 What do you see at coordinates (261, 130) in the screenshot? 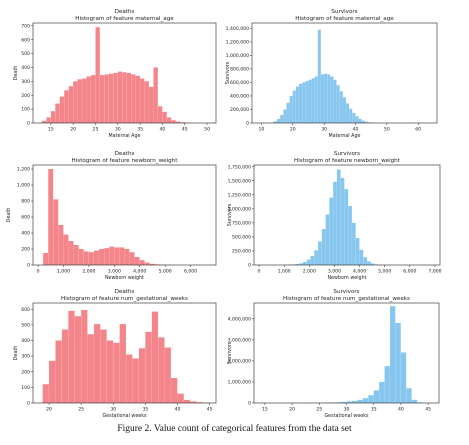
I see `x-tick-label: 10` at bounding box center [261, 130].